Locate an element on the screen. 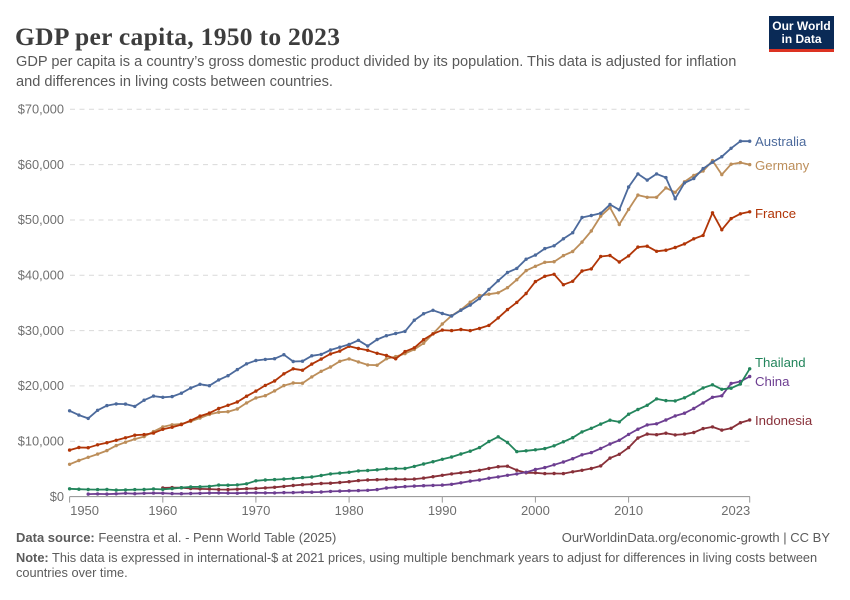 The height and width of the screenshot is (600, 850). svg-text: $20,000 is located at coordinates (41, 385).